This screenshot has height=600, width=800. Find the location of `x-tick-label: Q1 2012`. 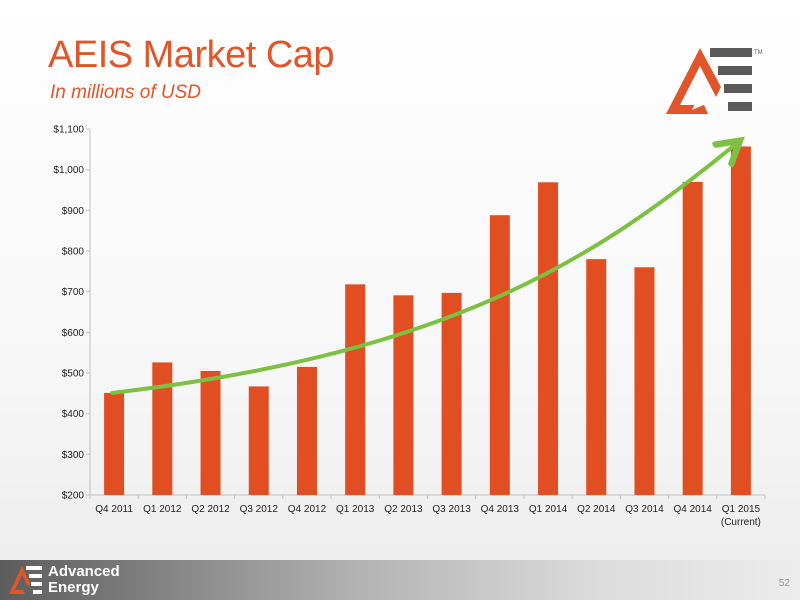

x-tick-label: Q1 2012 is located at coordinates (162, 509).